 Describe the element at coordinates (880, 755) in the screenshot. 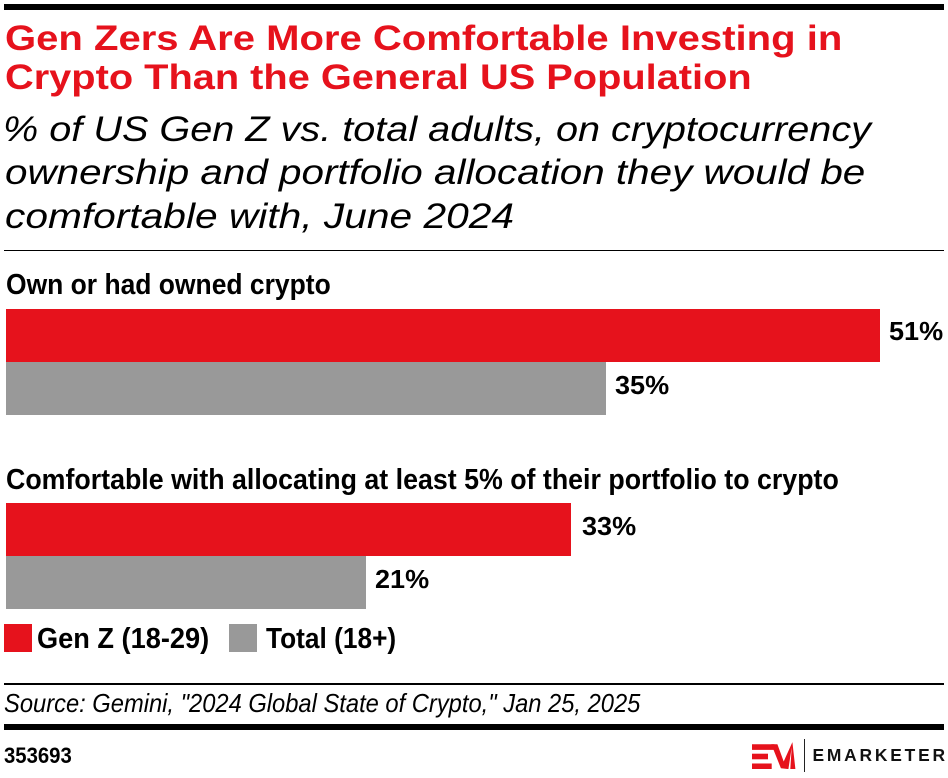

I see `emarketer-wordmark: EMARKETER` at that location.